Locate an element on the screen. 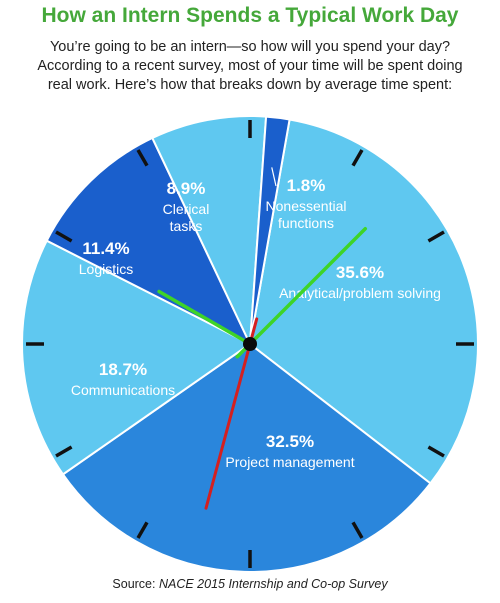 The image size is (500, 603). data-label-communications: 18.7% is located at coordinates (123, 369).